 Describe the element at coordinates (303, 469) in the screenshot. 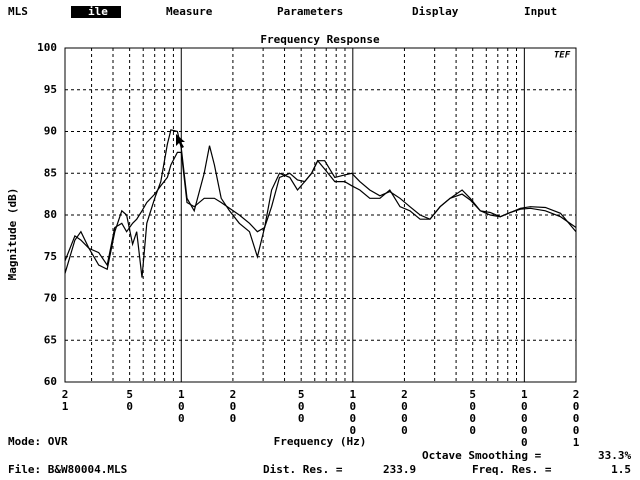

I see `dist-res-label: Dist. Res. =` at that location.